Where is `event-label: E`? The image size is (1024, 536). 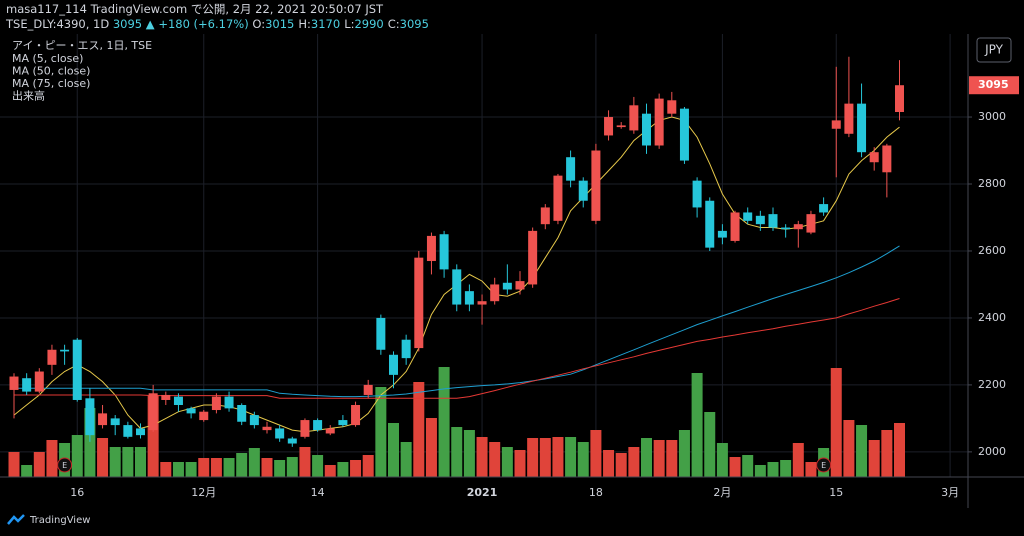 event-label: E is located at coordinates (823, 465).